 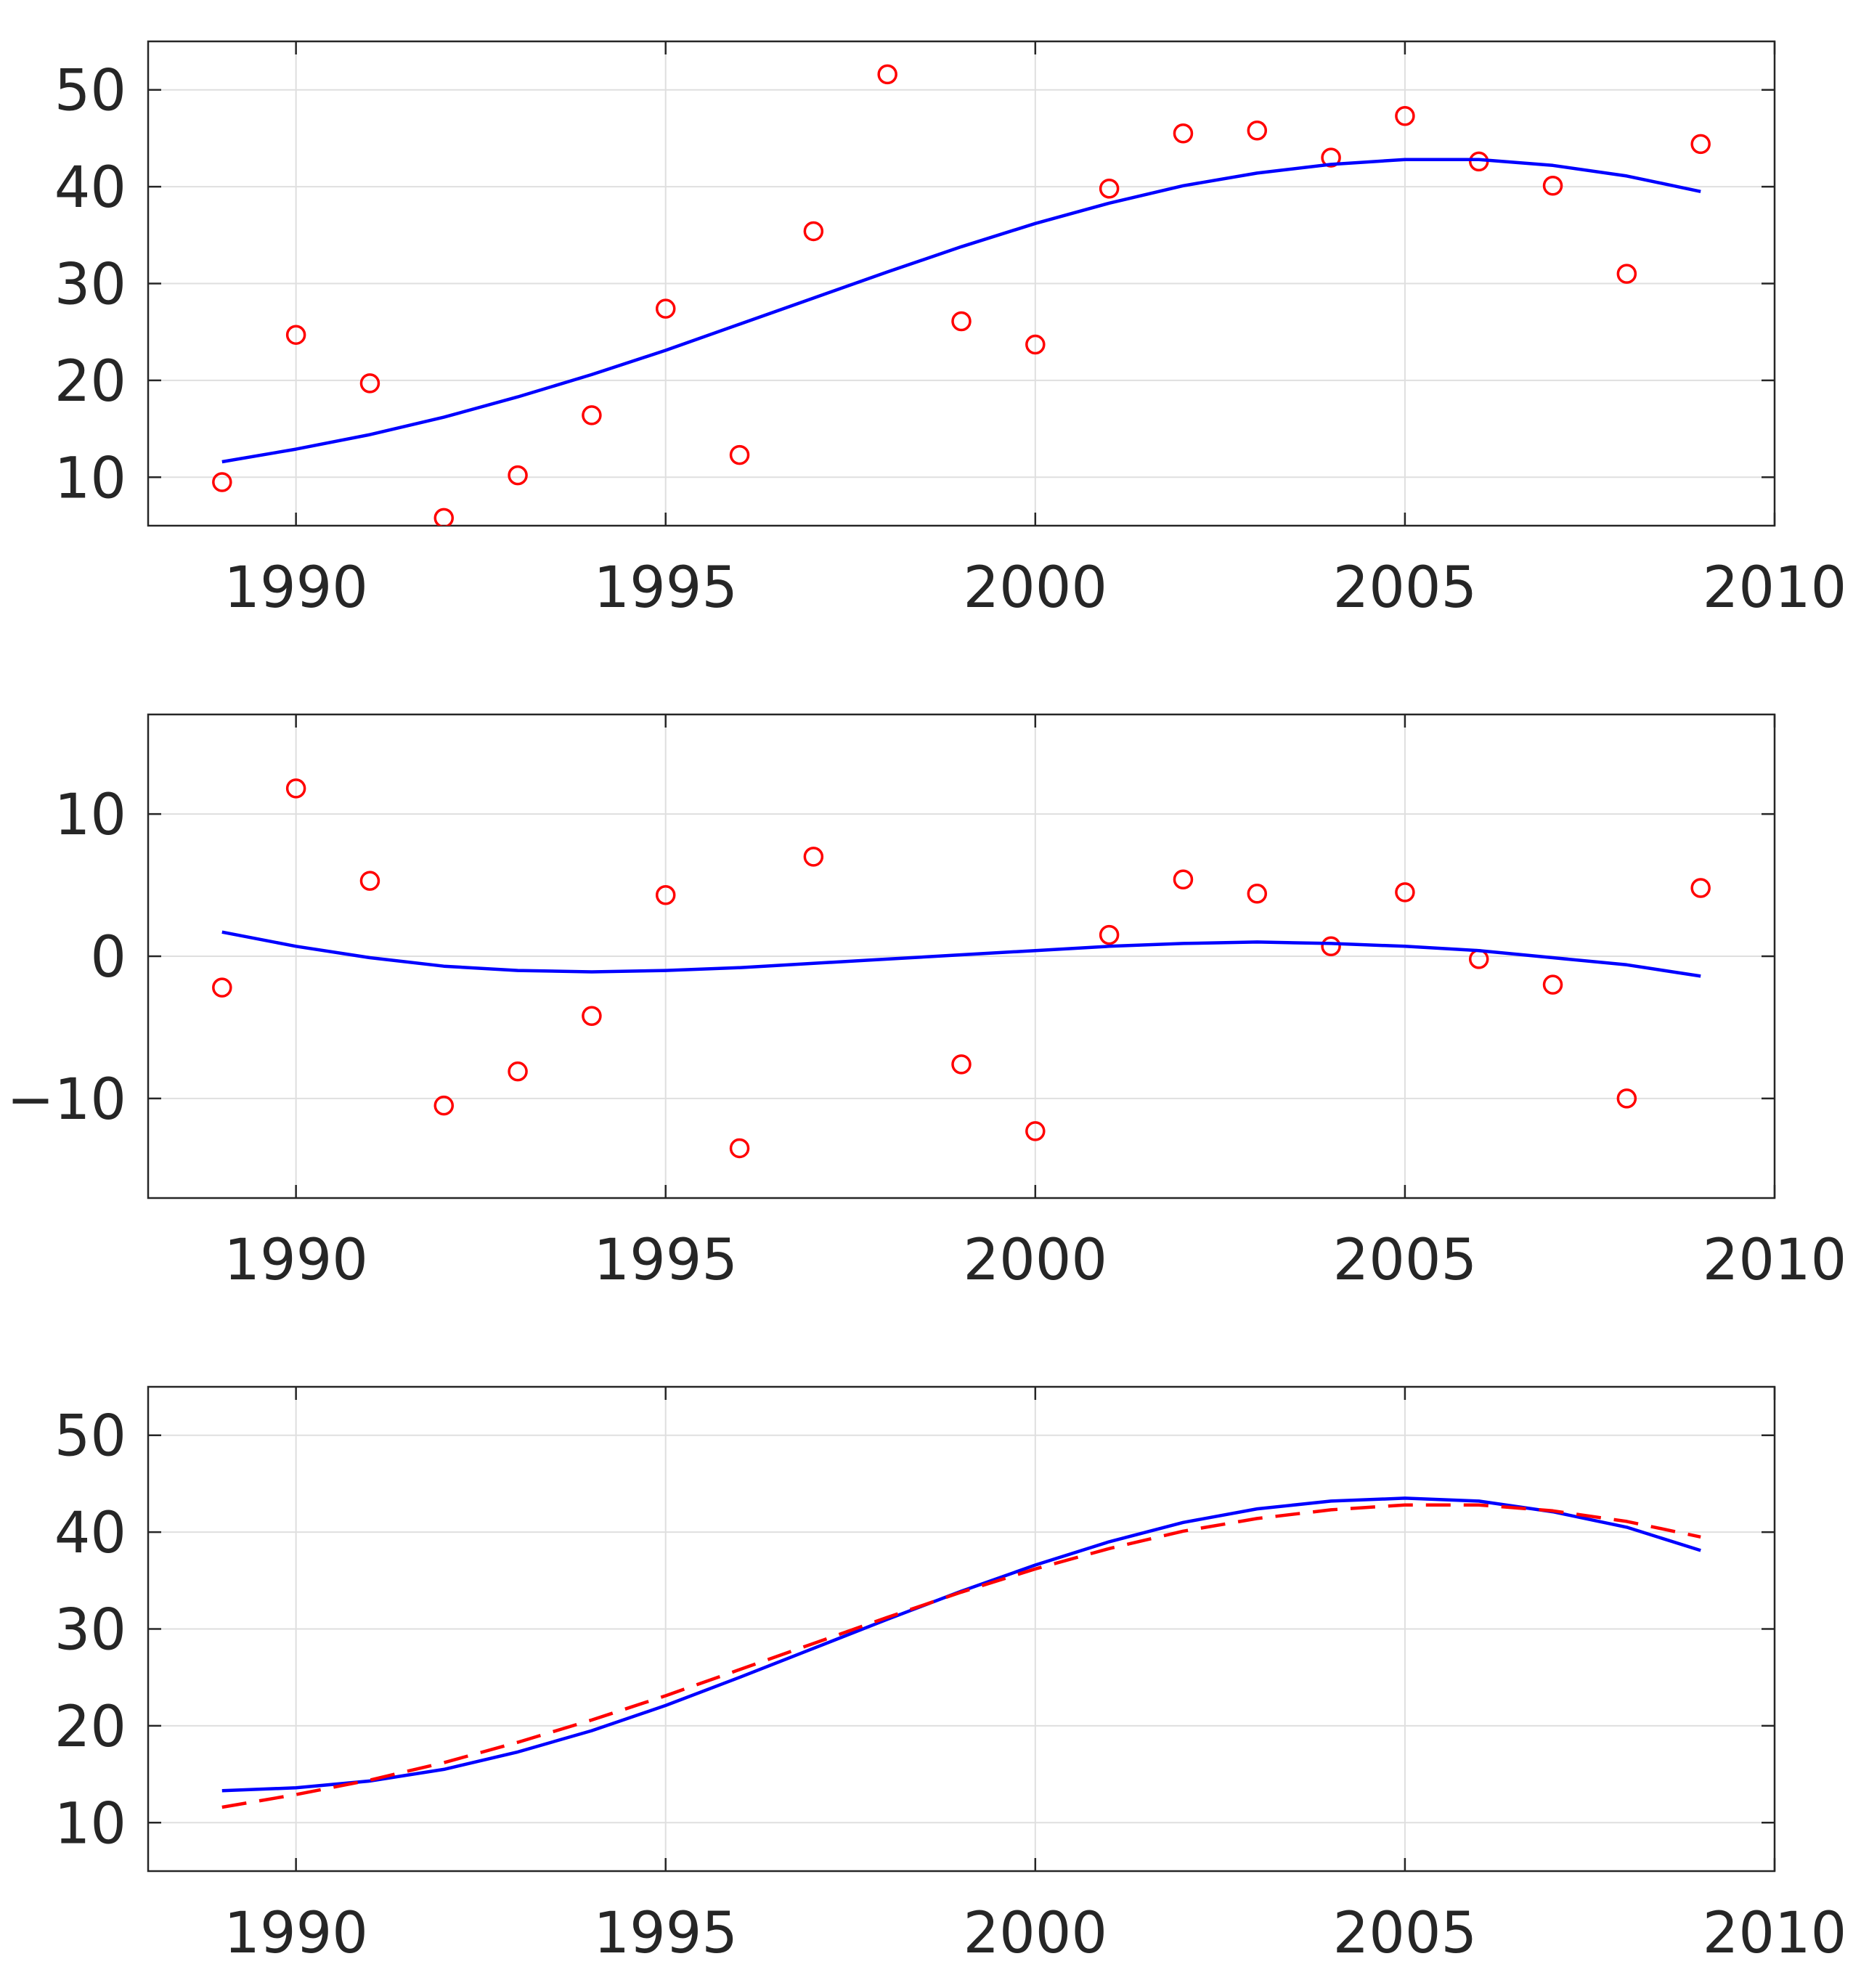 I want to click on plot-top-x-tick-label: 2005, so click(x=1405, y=588).